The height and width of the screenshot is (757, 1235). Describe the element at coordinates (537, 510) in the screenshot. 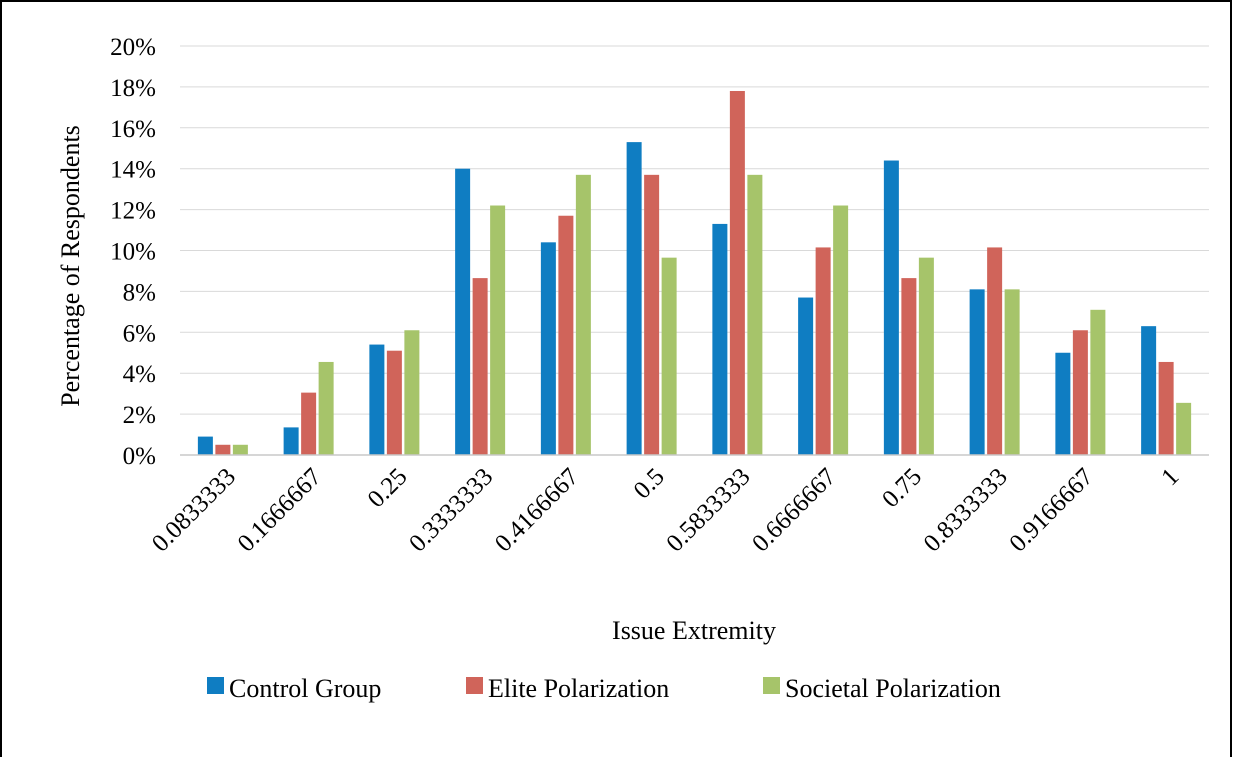

I see `x-tick-label: 0.4166667` at that location.